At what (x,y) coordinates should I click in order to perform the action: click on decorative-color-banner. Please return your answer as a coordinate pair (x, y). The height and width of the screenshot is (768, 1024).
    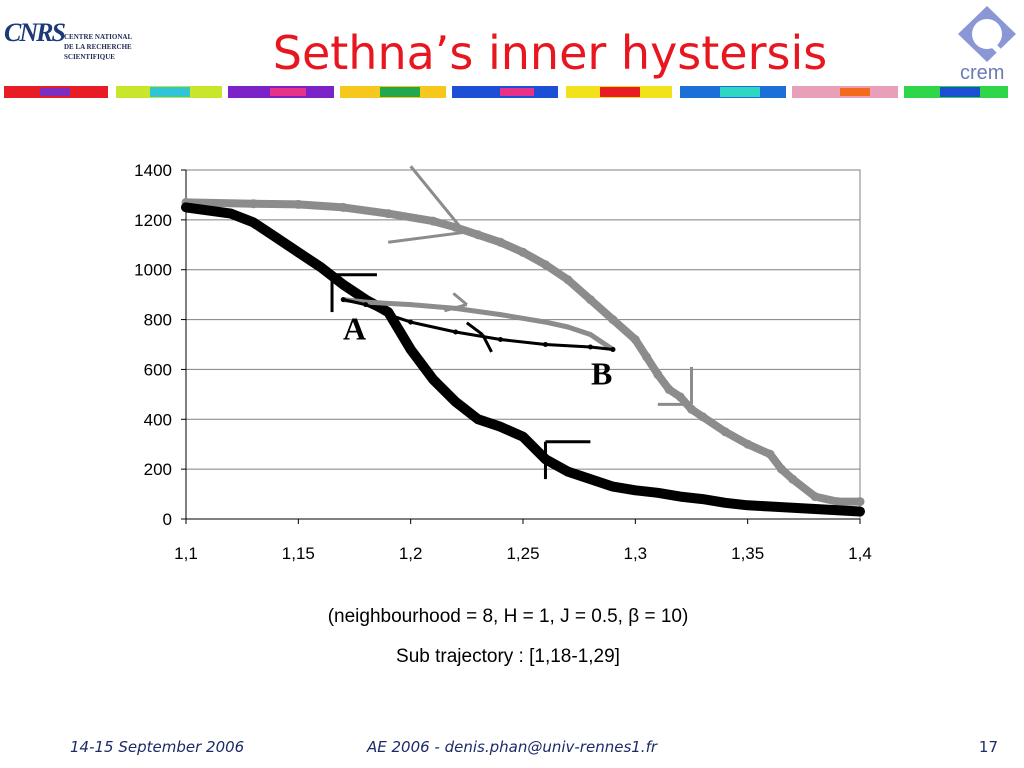
    Looking at the image, I should click on (506, 92).